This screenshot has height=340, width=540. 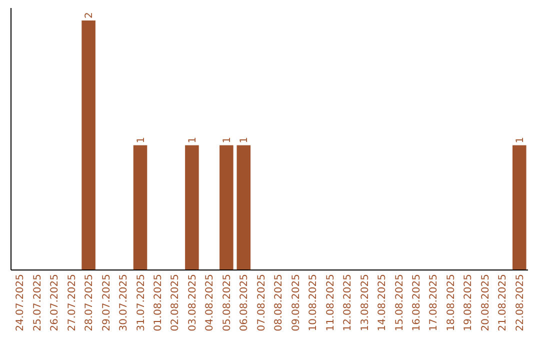 I want to click on x-tick-label: 29.07.2025, so click(x=106, y=303).